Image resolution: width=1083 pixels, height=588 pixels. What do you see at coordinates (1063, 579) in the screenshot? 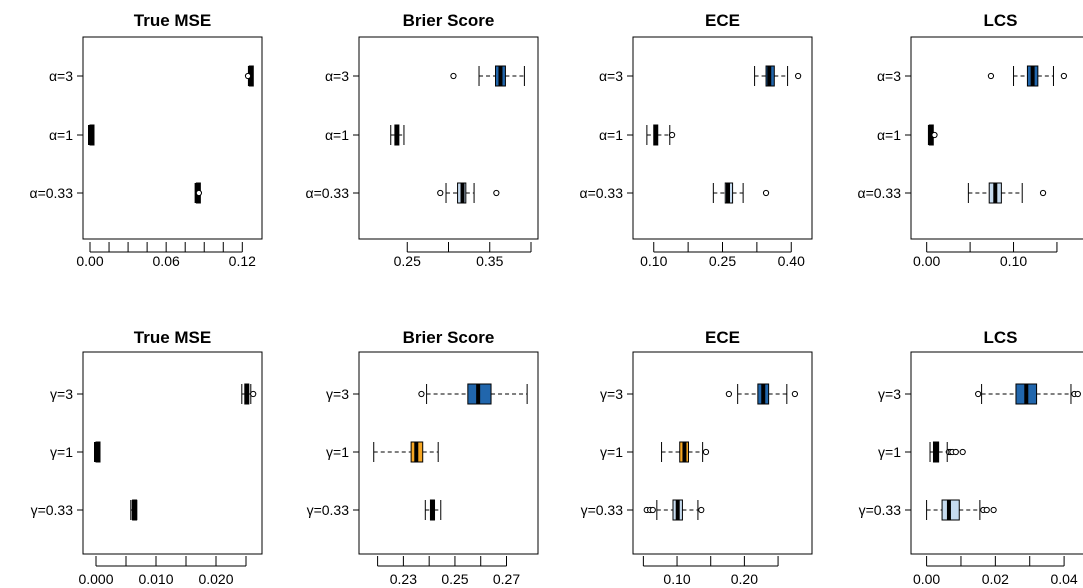
I see `x-tick-label: 0.04` at bounding box center [1063, 579].